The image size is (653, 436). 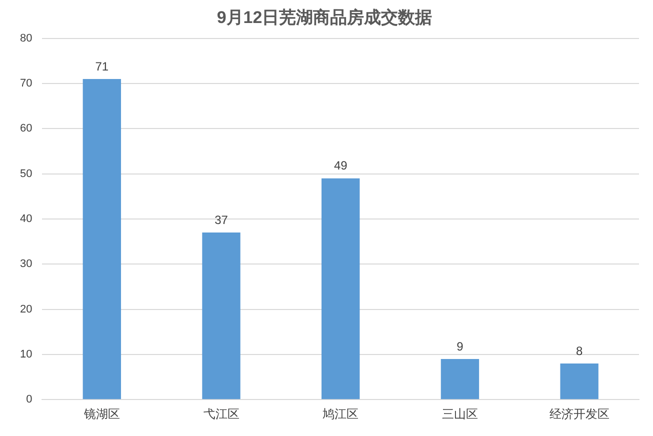 What do you see at coordinates (221, 219) in the screenshot?
I see `data-label: 37` at bounding box center [221, 219].